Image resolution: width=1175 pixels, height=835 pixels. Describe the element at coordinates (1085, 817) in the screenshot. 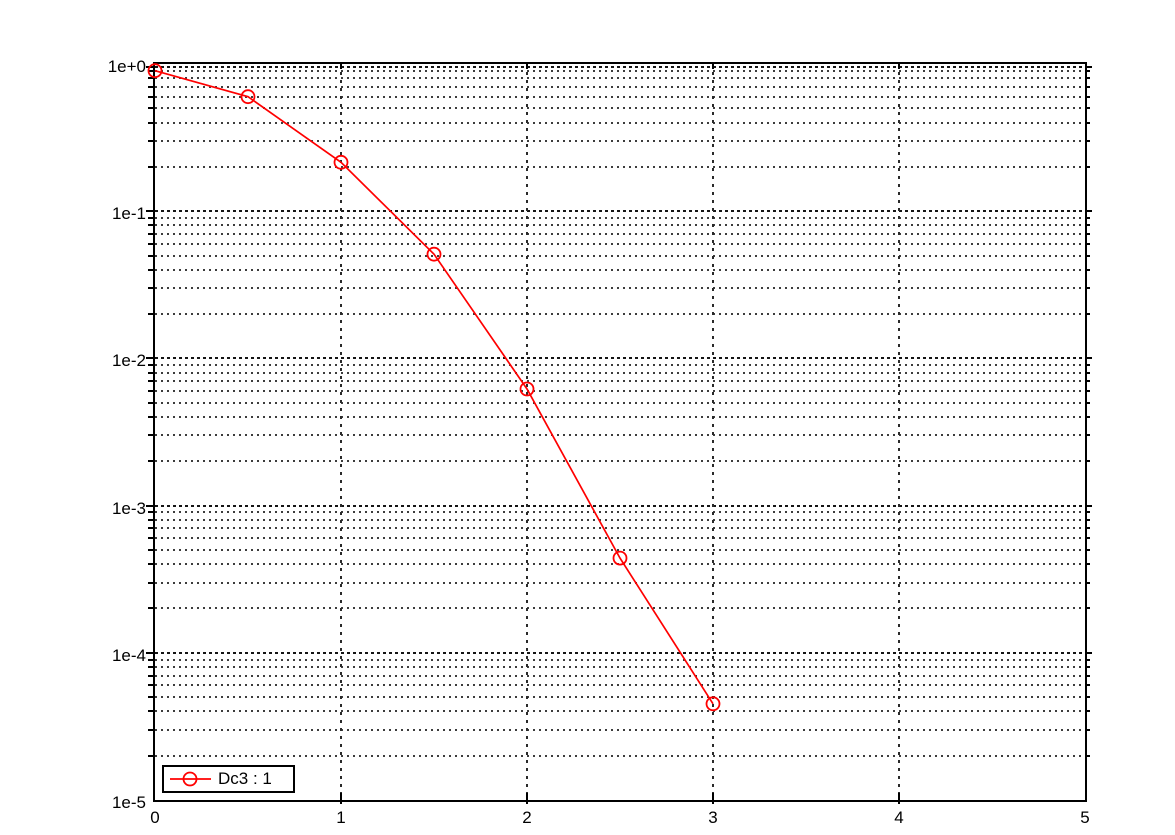

I see `x-tick-label: 5` at that location.